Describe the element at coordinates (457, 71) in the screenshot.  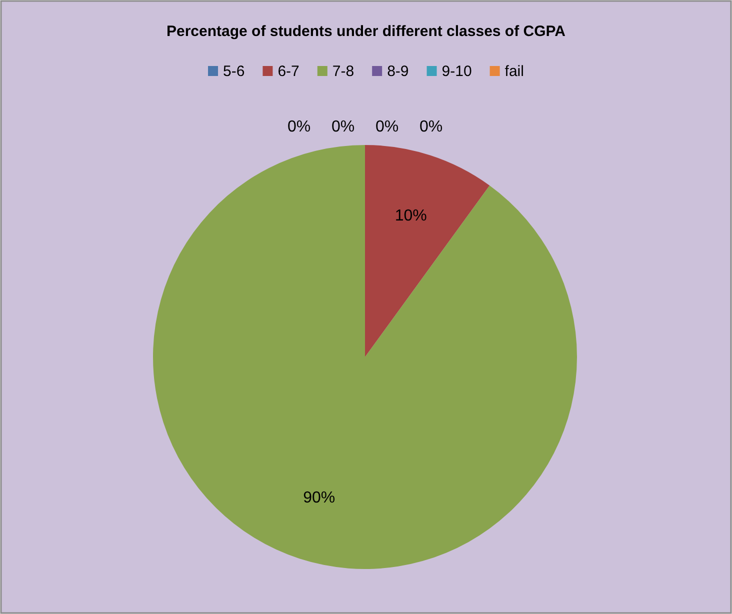
I see `legend-label: 9-10` at that location.